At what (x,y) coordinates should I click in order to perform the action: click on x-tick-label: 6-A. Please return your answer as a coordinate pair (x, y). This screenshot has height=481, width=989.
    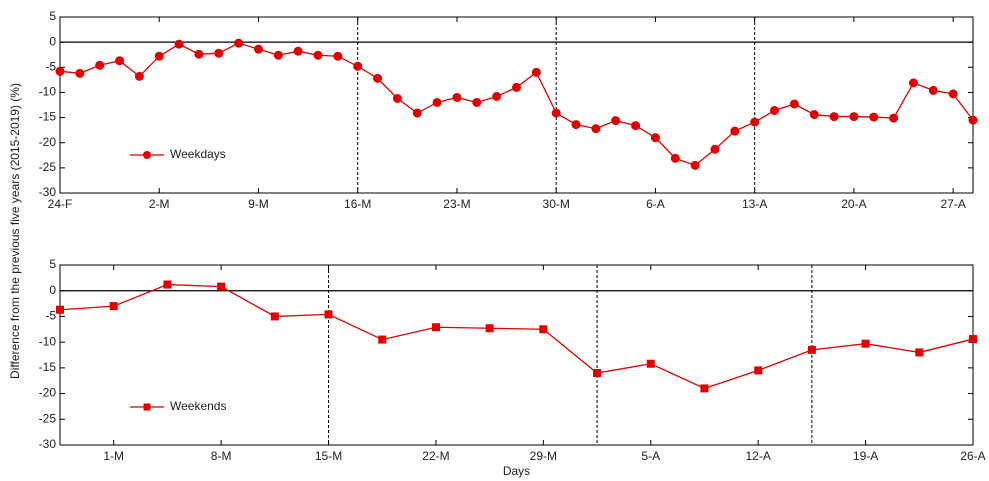
    Looking at the image, I should click on (655, 204).